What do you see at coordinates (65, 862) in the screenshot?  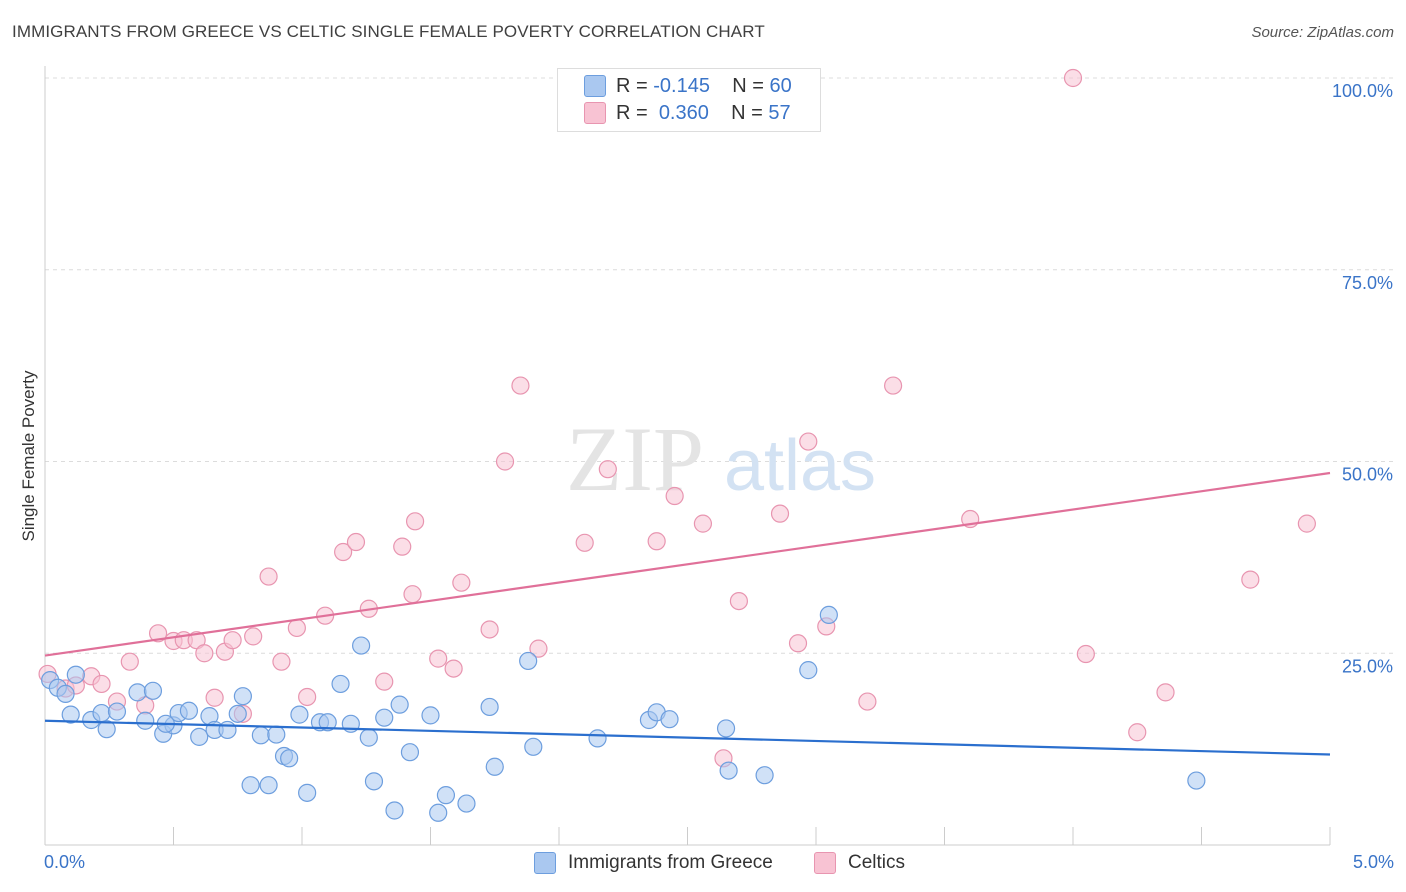 I see `x-tick-label-min: 0.0%` at bounding box center [65, 862].